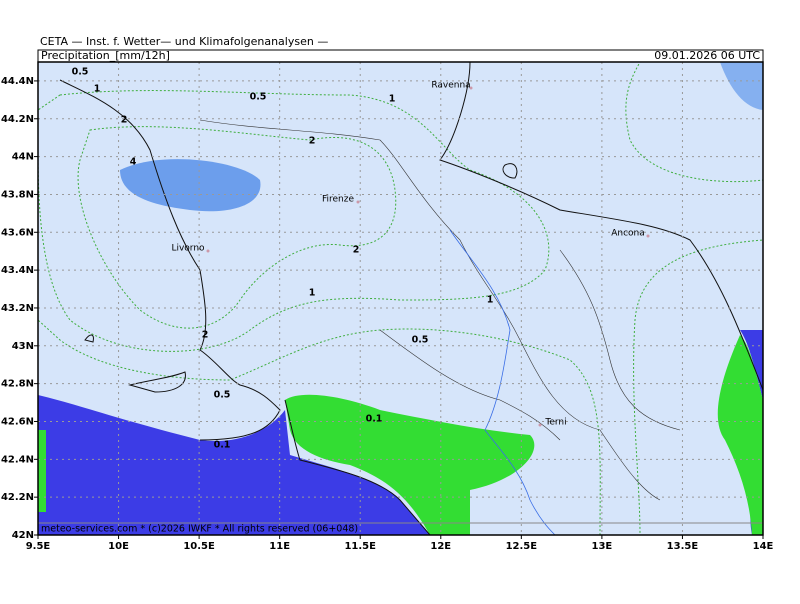 This screenshot has height=604, width=800. Describe the element at coordinates (17, 119) in the screenshot. I see `lat-tick-label: 44.2N` at that location.